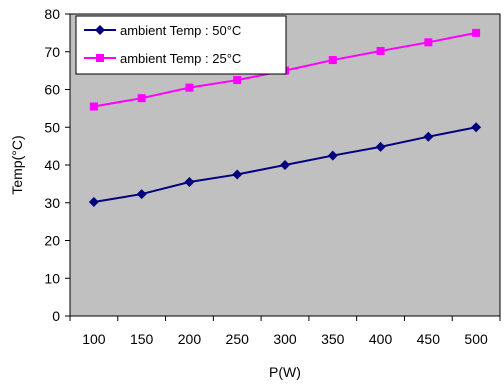 This screenshot has width=504, height=384. What do you see at coordinates (17, 164) in the screenshot?
I see `y-axis-label: Temp(°C)` at bounding box center [17, 164].